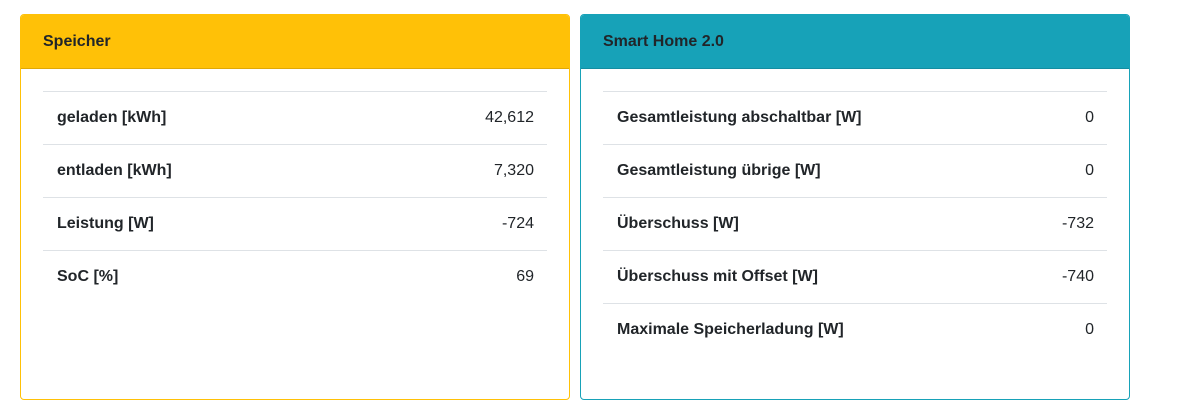 The height and width of the screenshot is (402, 1195). What do you see at coordinates (730, 329) in the screenshot?
I see `row-label: Maximale Speicherladung [W]` at bounding box center [730, 329].